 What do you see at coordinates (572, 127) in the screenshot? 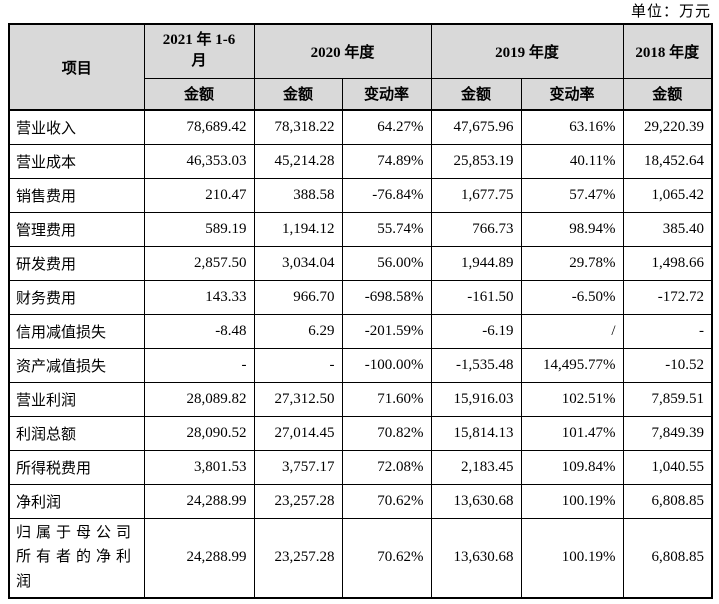
I see `cell: 63.16%` at bounding box center [572, 127].